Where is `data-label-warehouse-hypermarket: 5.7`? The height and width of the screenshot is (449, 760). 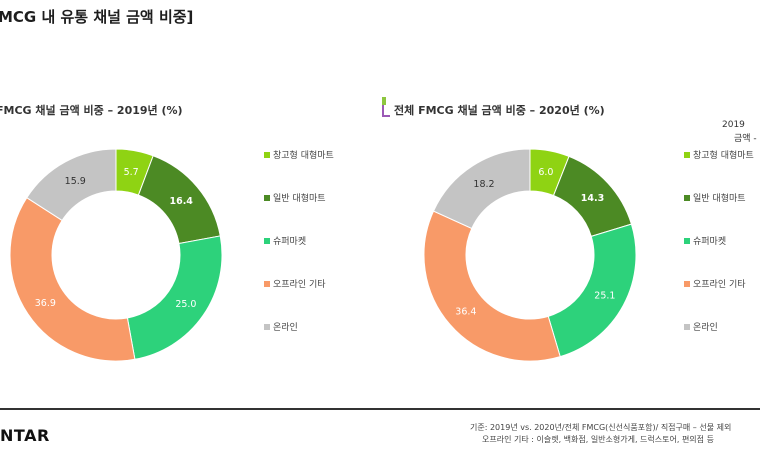
data-label-warehouse-hypermarket: 5.7 is located at coordinates (131, 172).